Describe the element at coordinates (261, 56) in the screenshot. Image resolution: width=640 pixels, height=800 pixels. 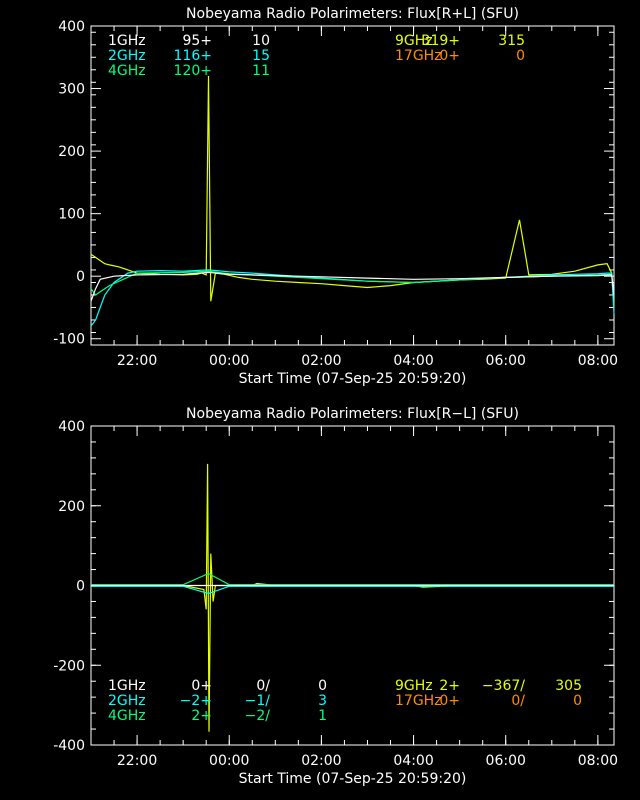
I see `legend-value: 15` at that location.